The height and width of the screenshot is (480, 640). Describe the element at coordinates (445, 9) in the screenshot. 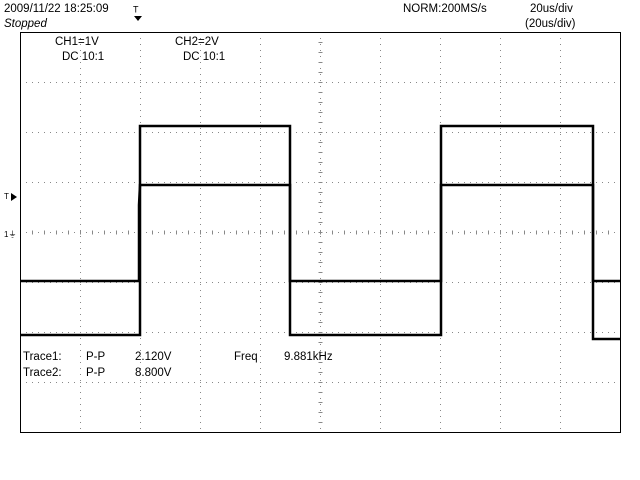

I see `sample-rate: NORM:200MS/s` at that location.